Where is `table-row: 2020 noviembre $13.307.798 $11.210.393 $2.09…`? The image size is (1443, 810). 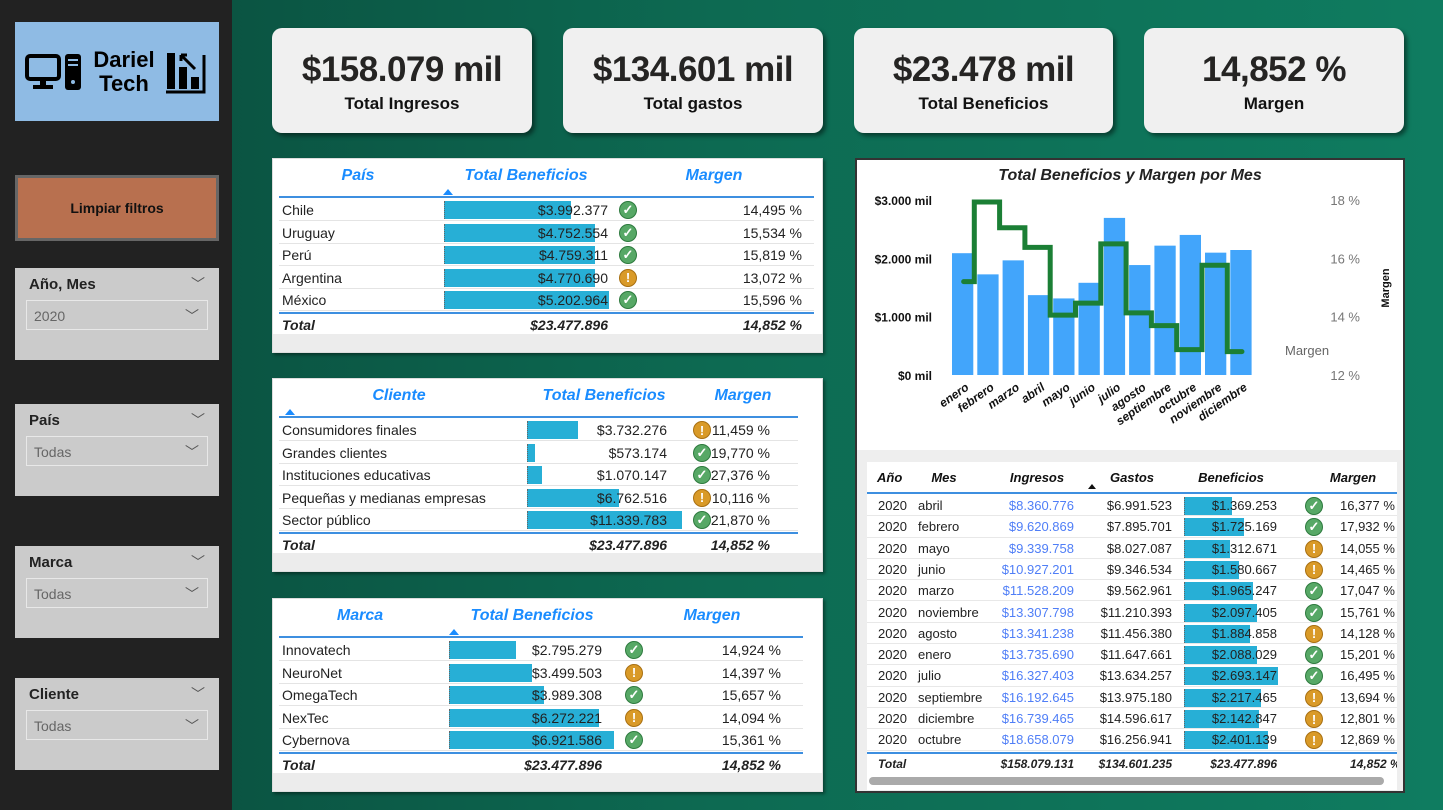 table-row: 2020 noviembre $13.307.798 $11.210.393 $2.09… is located at coordinates (1132, 612).